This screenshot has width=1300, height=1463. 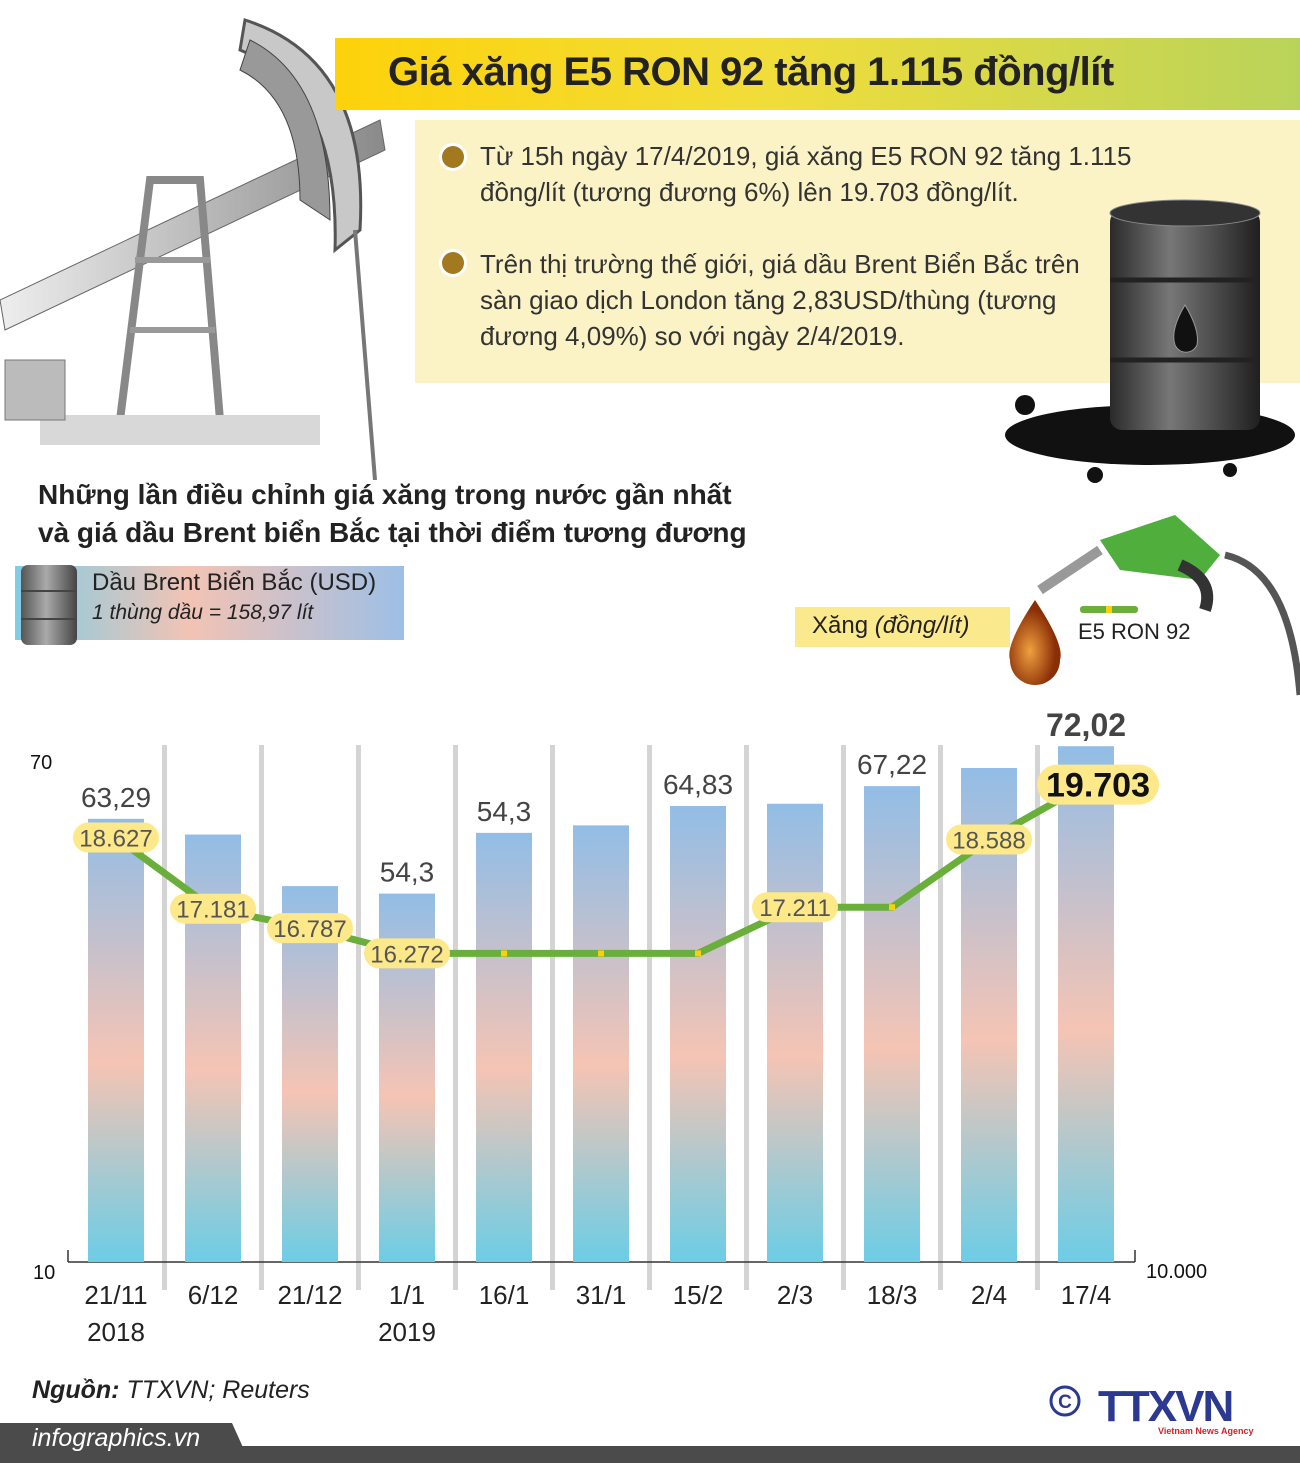 What do you see at coordinates (218, 1390) in the screenshot?
I see `source-value: TTXVN; Reuters` at bounding box center [218, 1390].